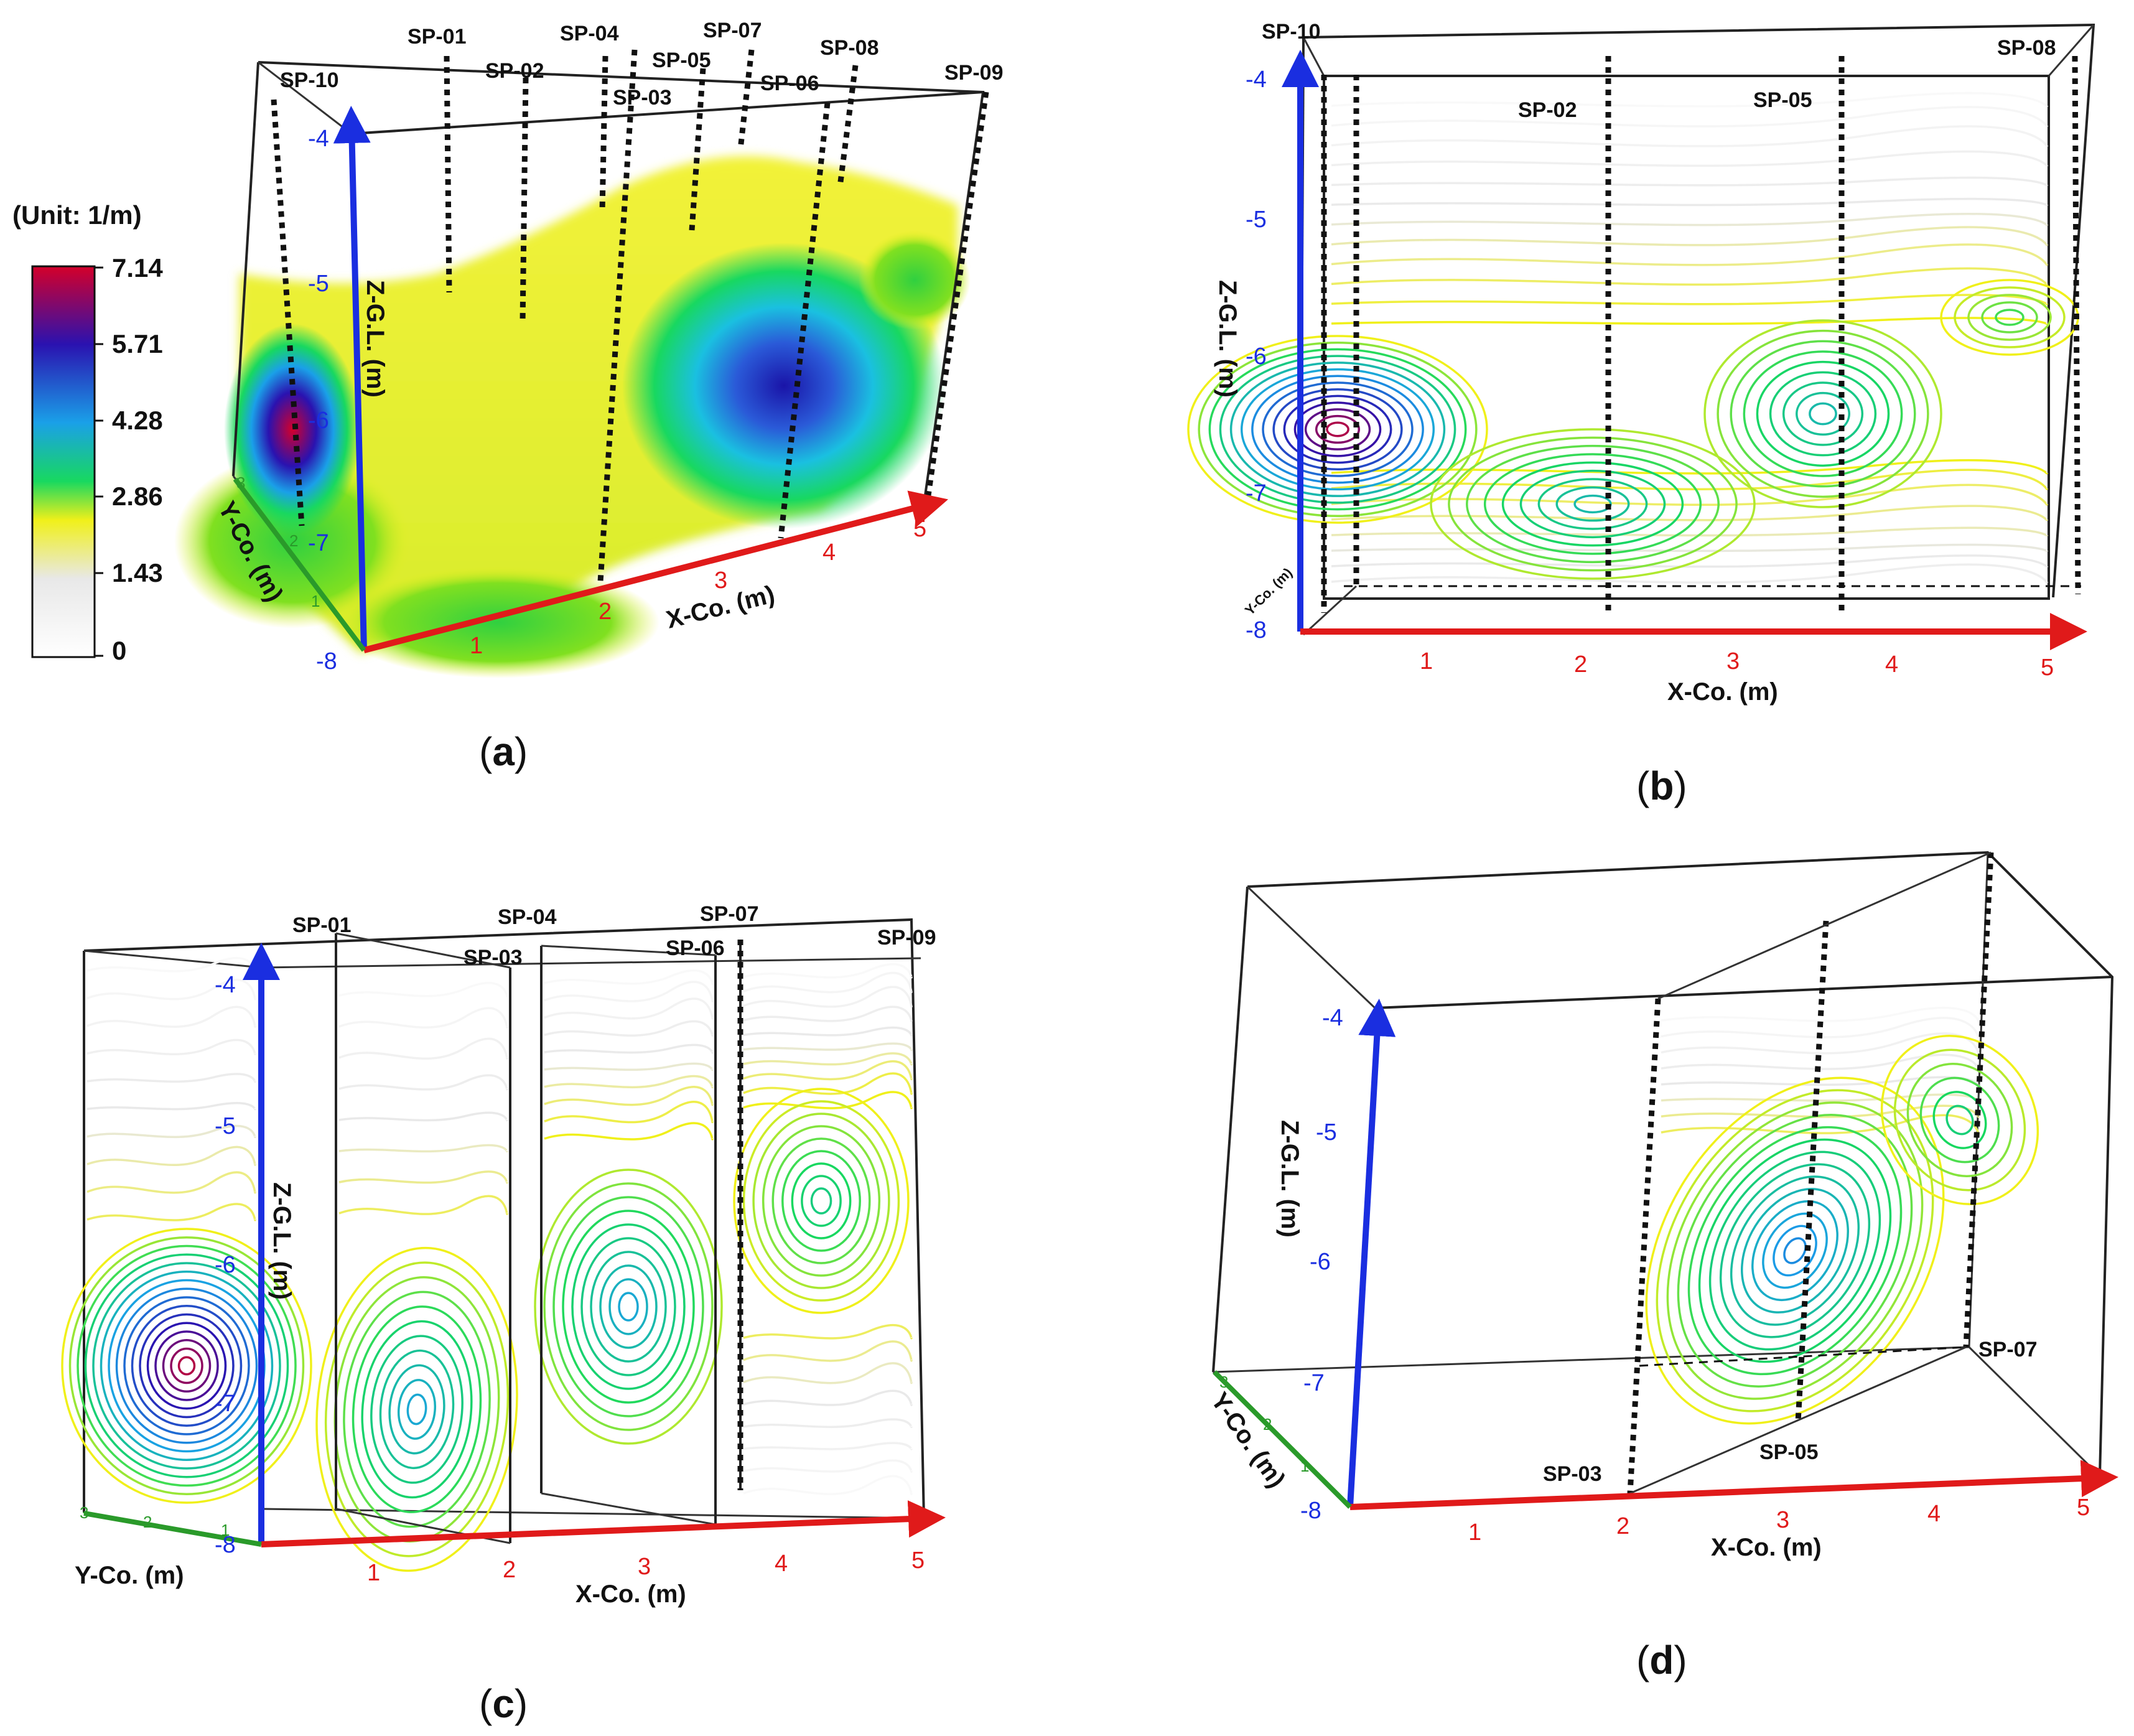 This screenshot has height=1736, width=2134. Describe the element at coordinates (1722, 692) in the screenshot. I see `x-axis-label: X-Co. (m)` at that location.